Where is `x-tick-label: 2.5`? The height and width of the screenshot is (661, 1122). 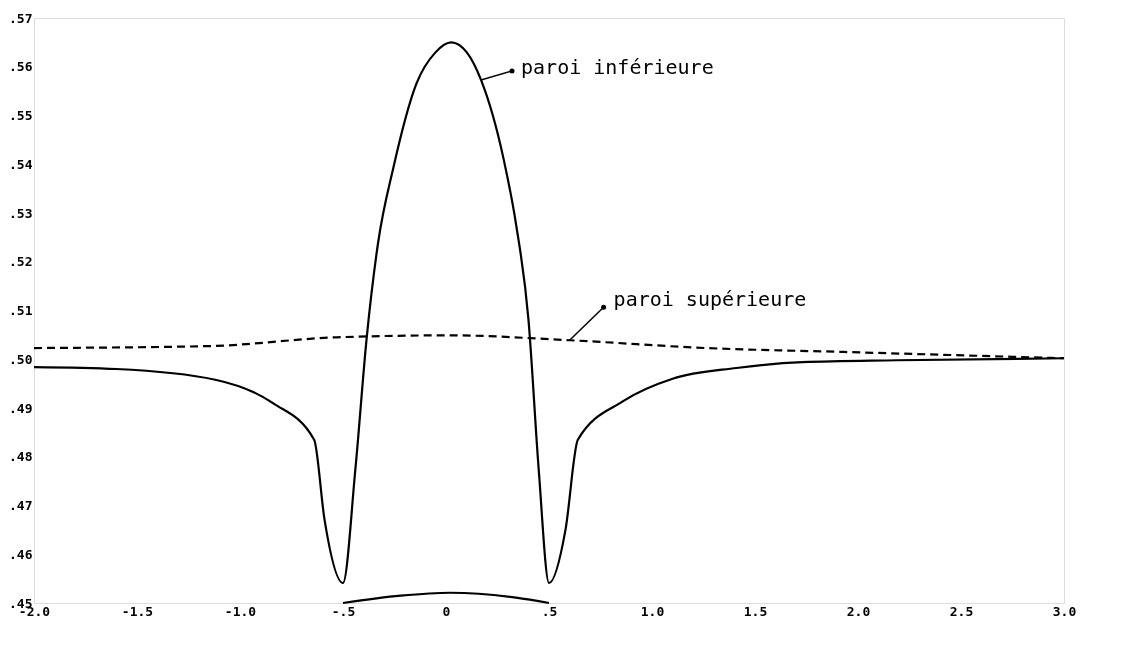 x-tick-label: 2.5 is located at coordinates (961, 611).